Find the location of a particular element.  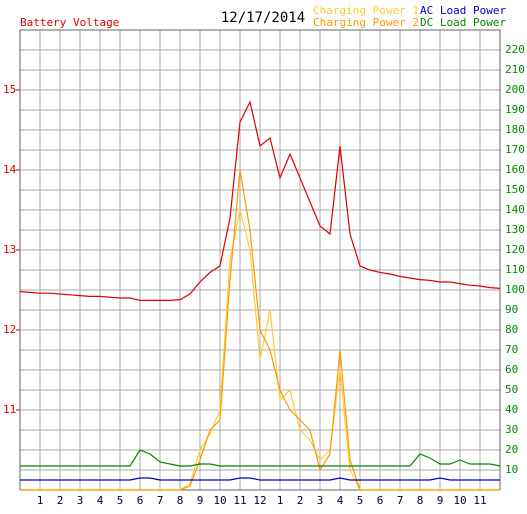

legend-entry: Battery Voltage is located at coordinates (69, 22).